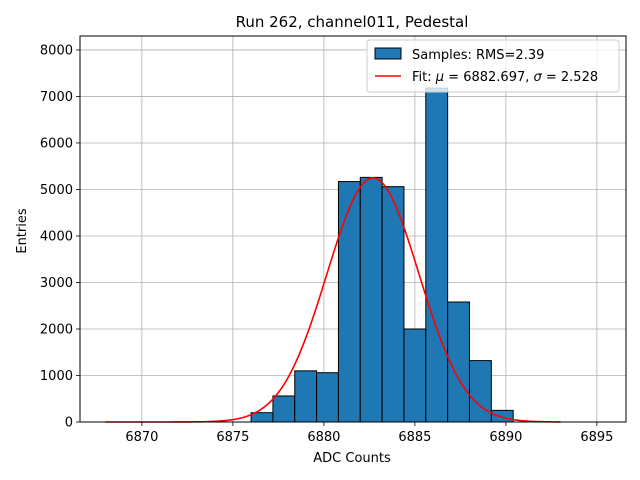 Image resolution: width=640 pixels, height=480 pixels. What do you see at coordinates (505, 77) in the screenshot?
I see `legend-fit-label: Fit: μ = 6882.697, σ = 2.528` at bounding box center [505, 77].